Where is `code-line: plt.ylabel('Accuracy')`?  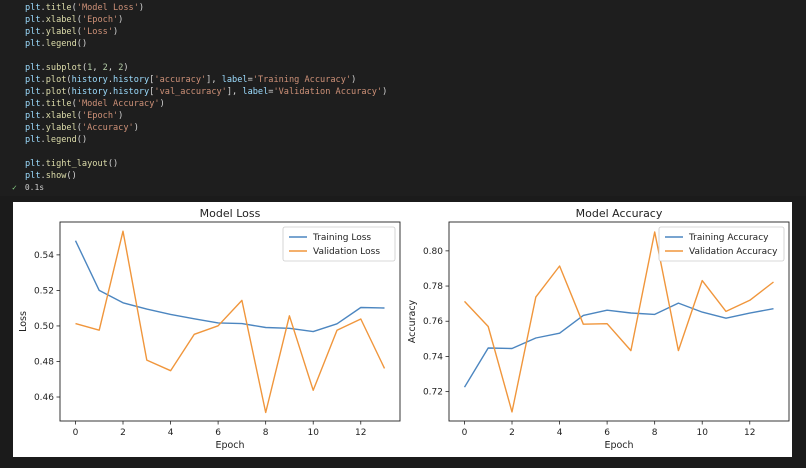 code-line: plt.ylabel('Accuracy') is located at coordinates (82, 128).